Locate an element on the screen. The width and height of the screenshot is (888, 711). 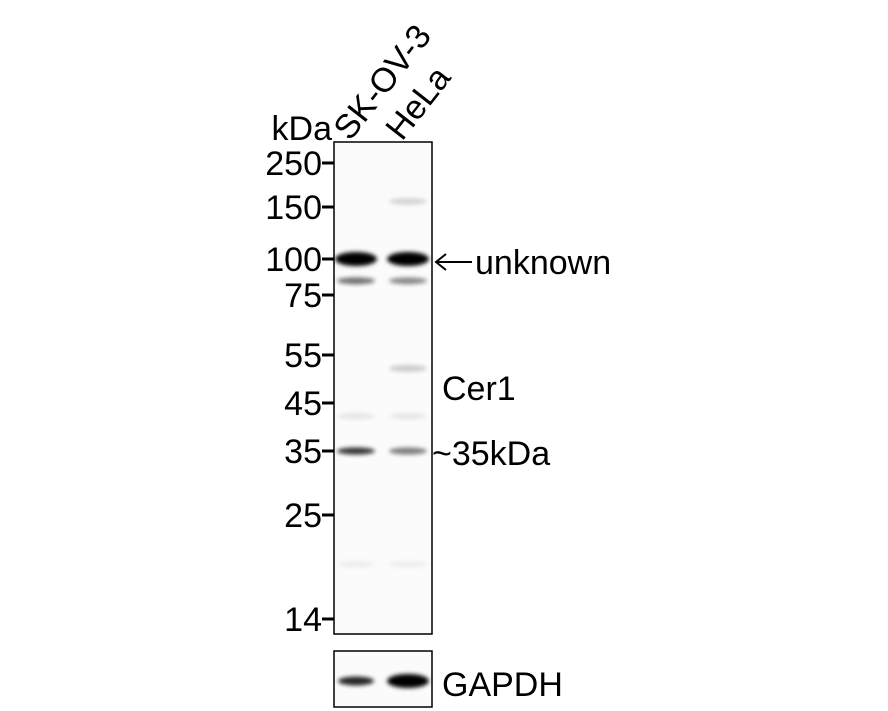
band-lane1-35kda is located at coordinates (356, 451).